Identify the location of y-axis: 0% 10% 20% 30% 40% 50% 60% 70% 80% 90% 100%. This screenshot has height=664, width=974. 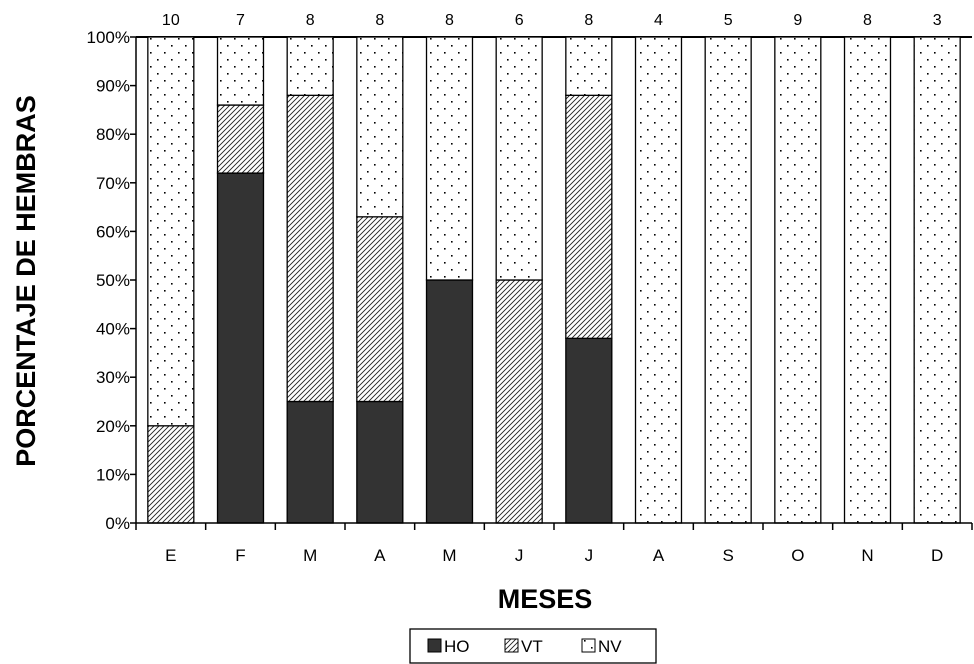
(112, 280).